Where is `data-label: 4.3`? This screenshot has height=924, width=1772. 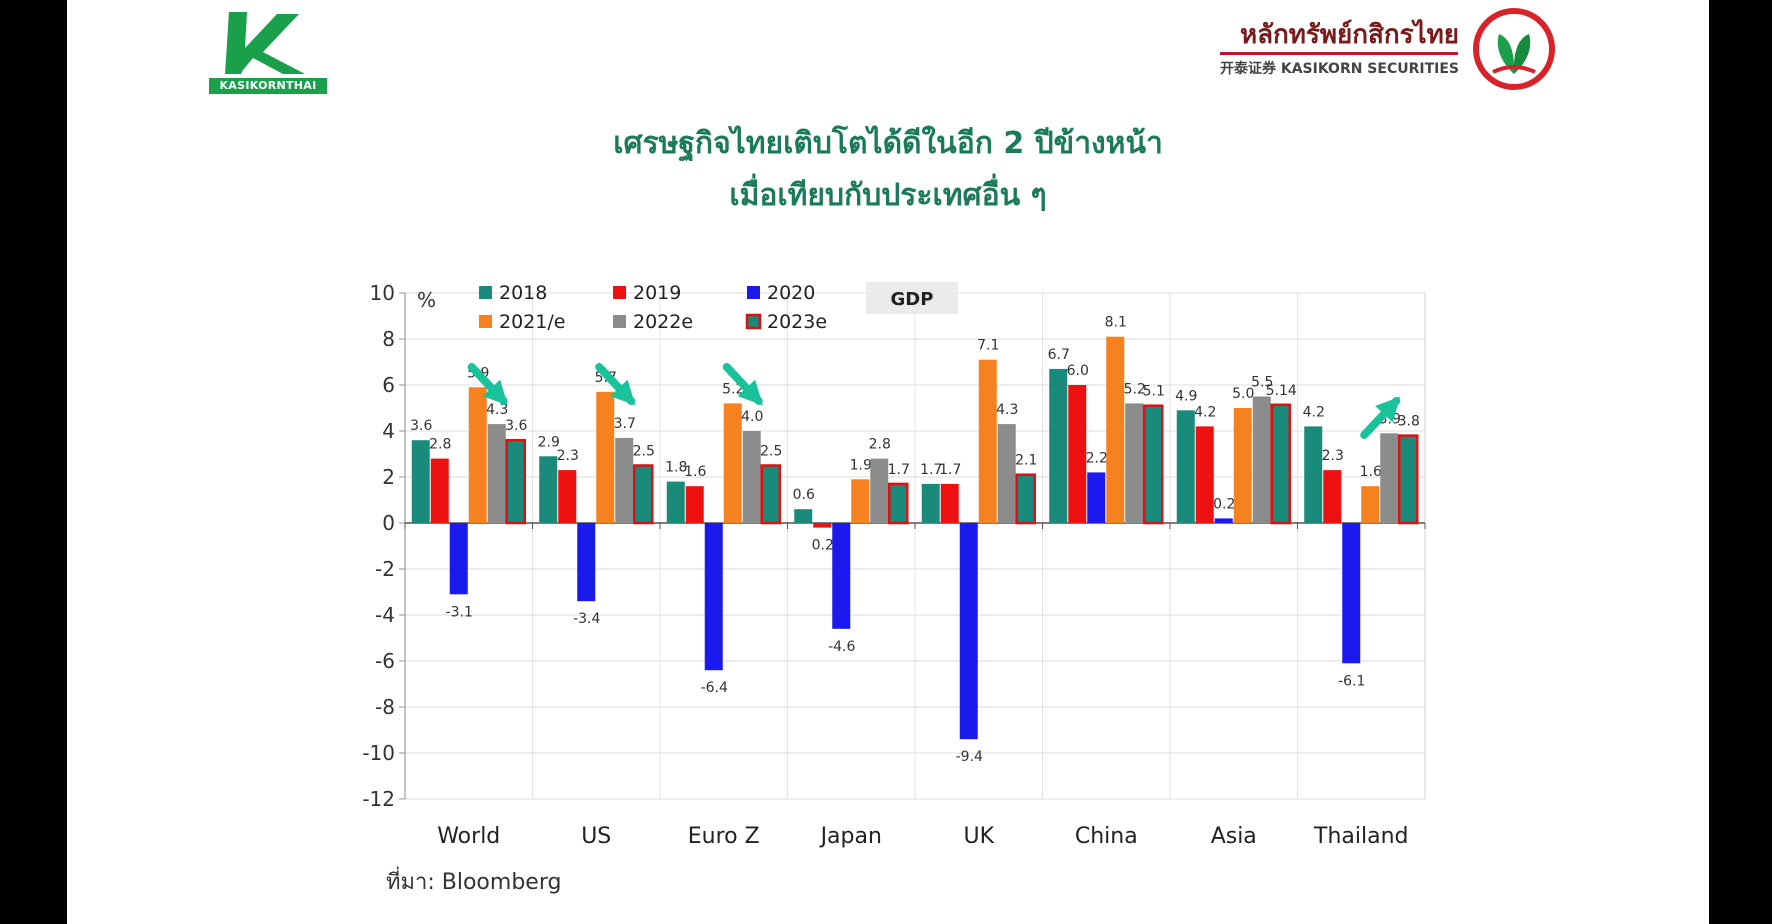
data-label: 4.3 is located at coordinates (497, 410).